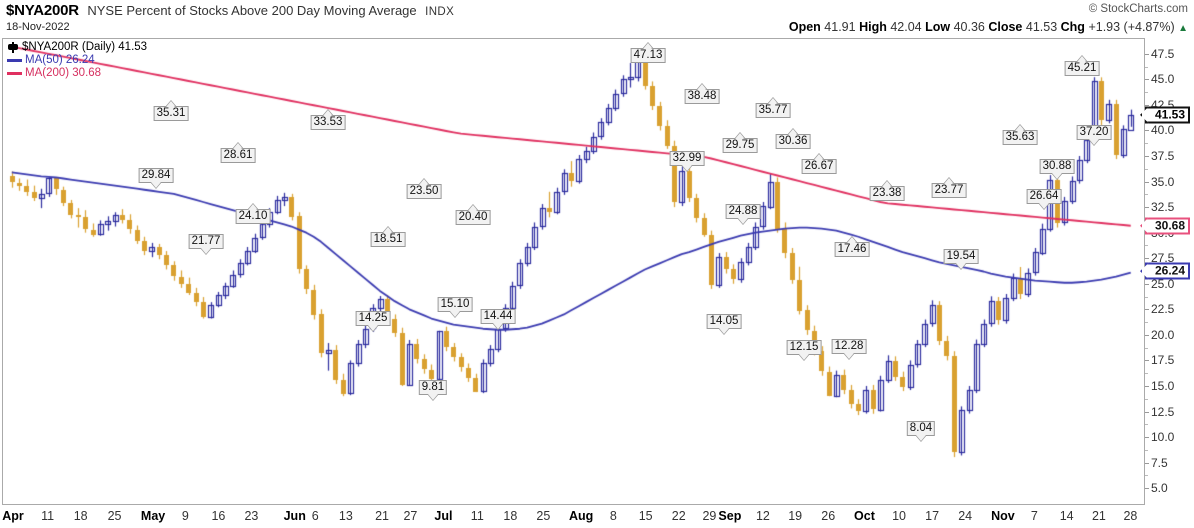 The height and width of the screenshot is (528, 1194). Describe the element at coordinates (251, 516) in the screenshot. I see `x-tick-label: 23` at that location.